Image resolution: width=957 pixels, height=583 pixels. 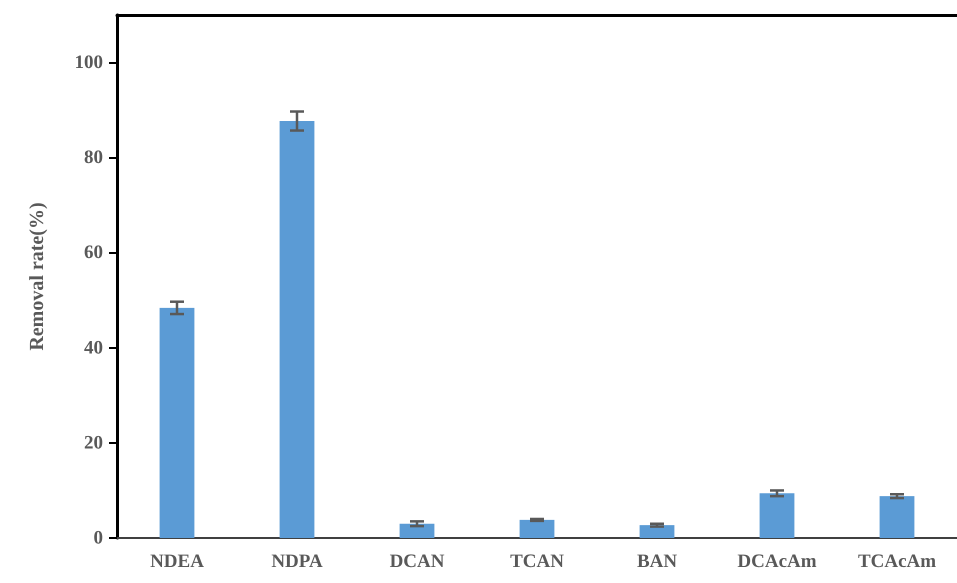 What do you see at coordinates (37, 276) in the screenshot?
I see `y-axis-title: Removal rate(%)` at bounding box center [37, 276].